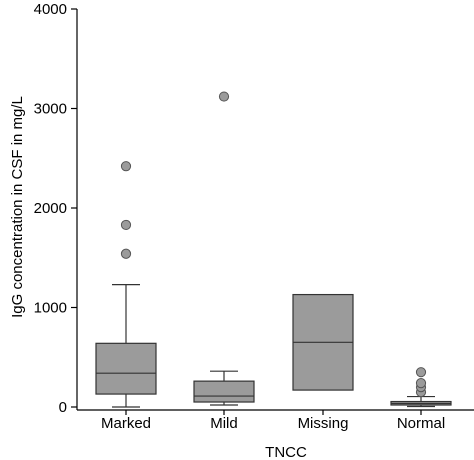 Image resolution: width=474 pixels, height=460 pixels. Describe the element at coordinates (50, 308) in the screenshot. I see `y-tick-label: 1000` at that location.